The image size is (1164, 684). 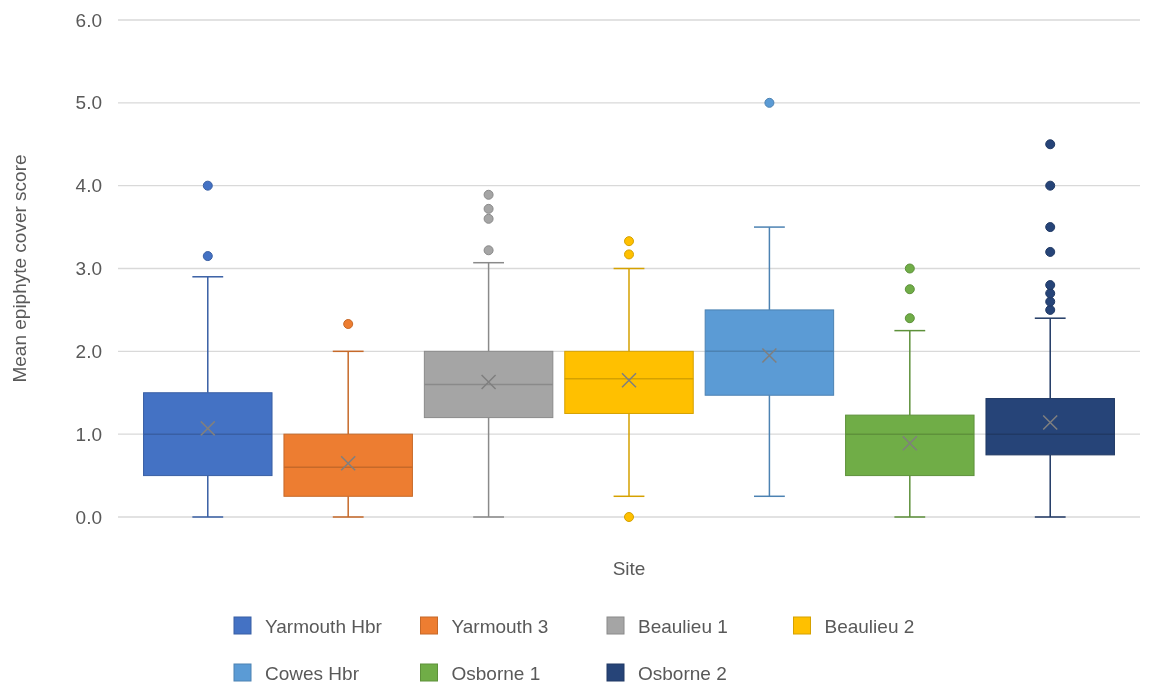 What do you see at coordinates (500, 626) in the screenshot?
I see `legend-label: Yarmouth 3` at bounding box center [500, 626].